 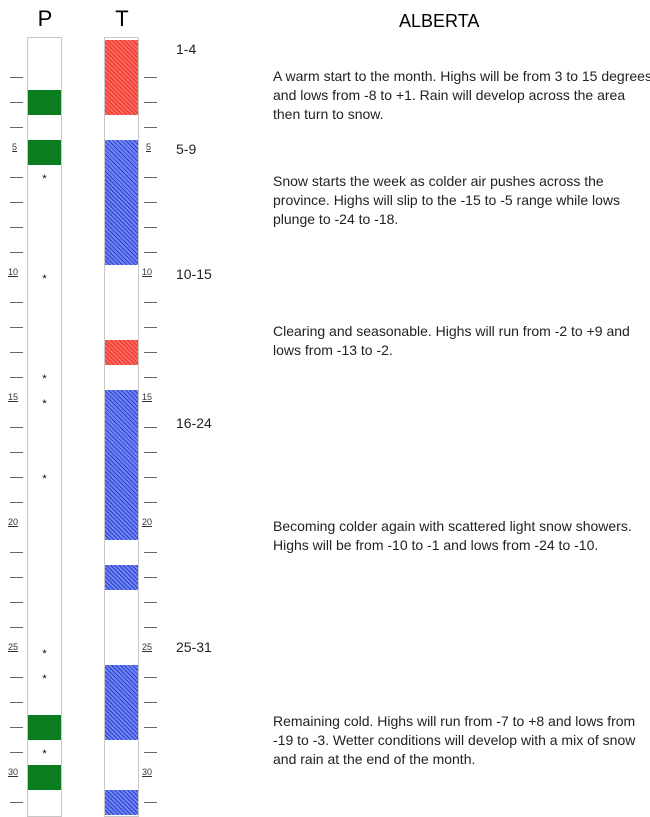 What do you see at coordinates (439, 21) in the screenshot?
I see `region-title: ALBERTA` at bounding box center [439, 21].